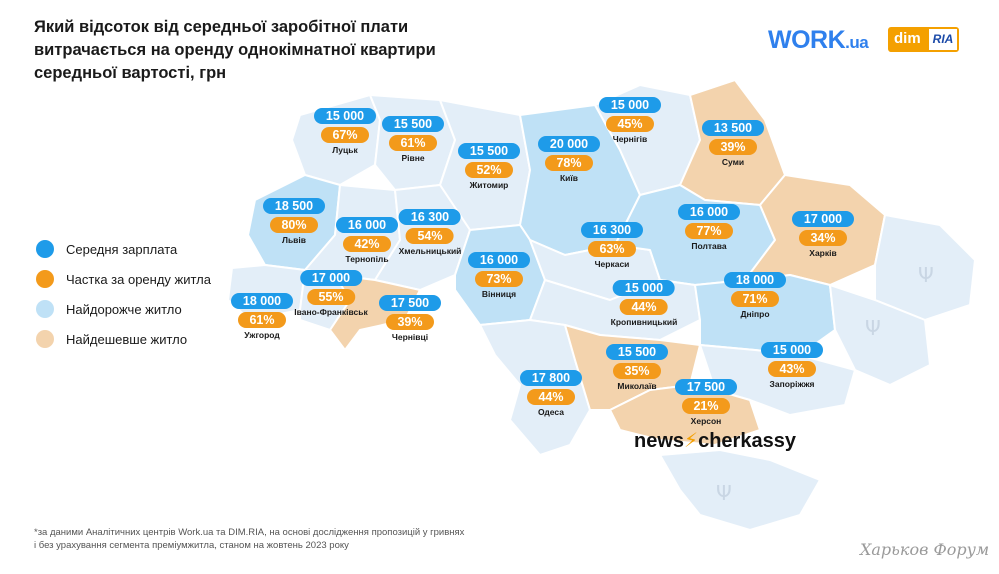 This screenshot has width=999, height=574. What do you see at coordinates (345, 150) in the screenshot?
I see `city-name: Луцьк` at bounding box center [345, 150].